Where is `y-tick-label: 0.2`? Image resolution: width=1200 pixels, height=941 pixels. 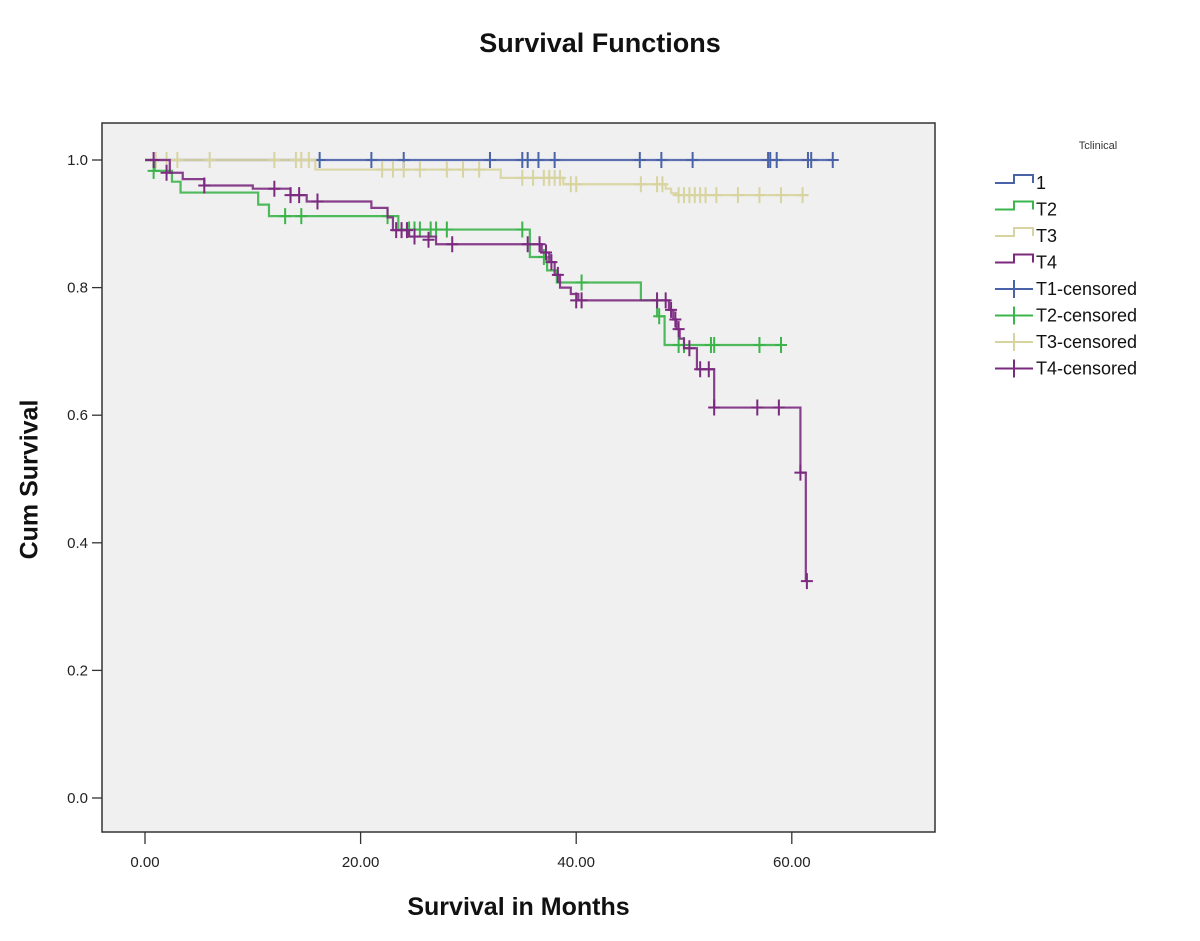
y-tick-label: 0.2 is located at coordinates (77, 670).